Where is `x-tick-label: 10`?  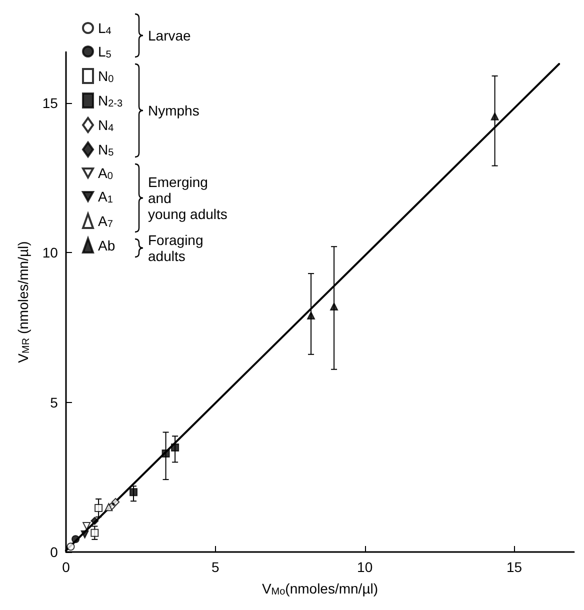
x-tick-label: 10 is located at coordinates (365, 567).